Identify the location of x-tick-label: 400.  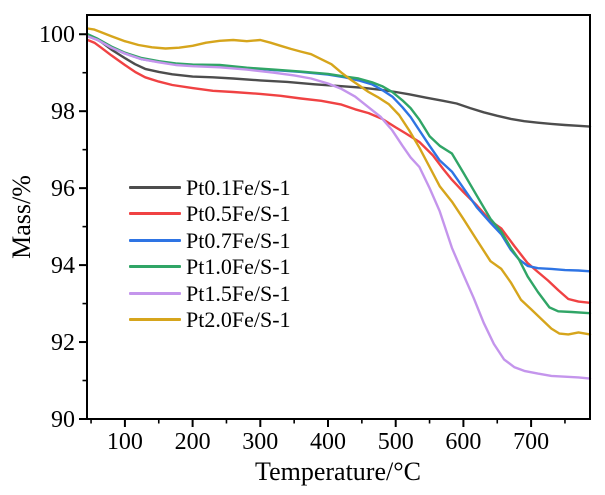
(328, 442).